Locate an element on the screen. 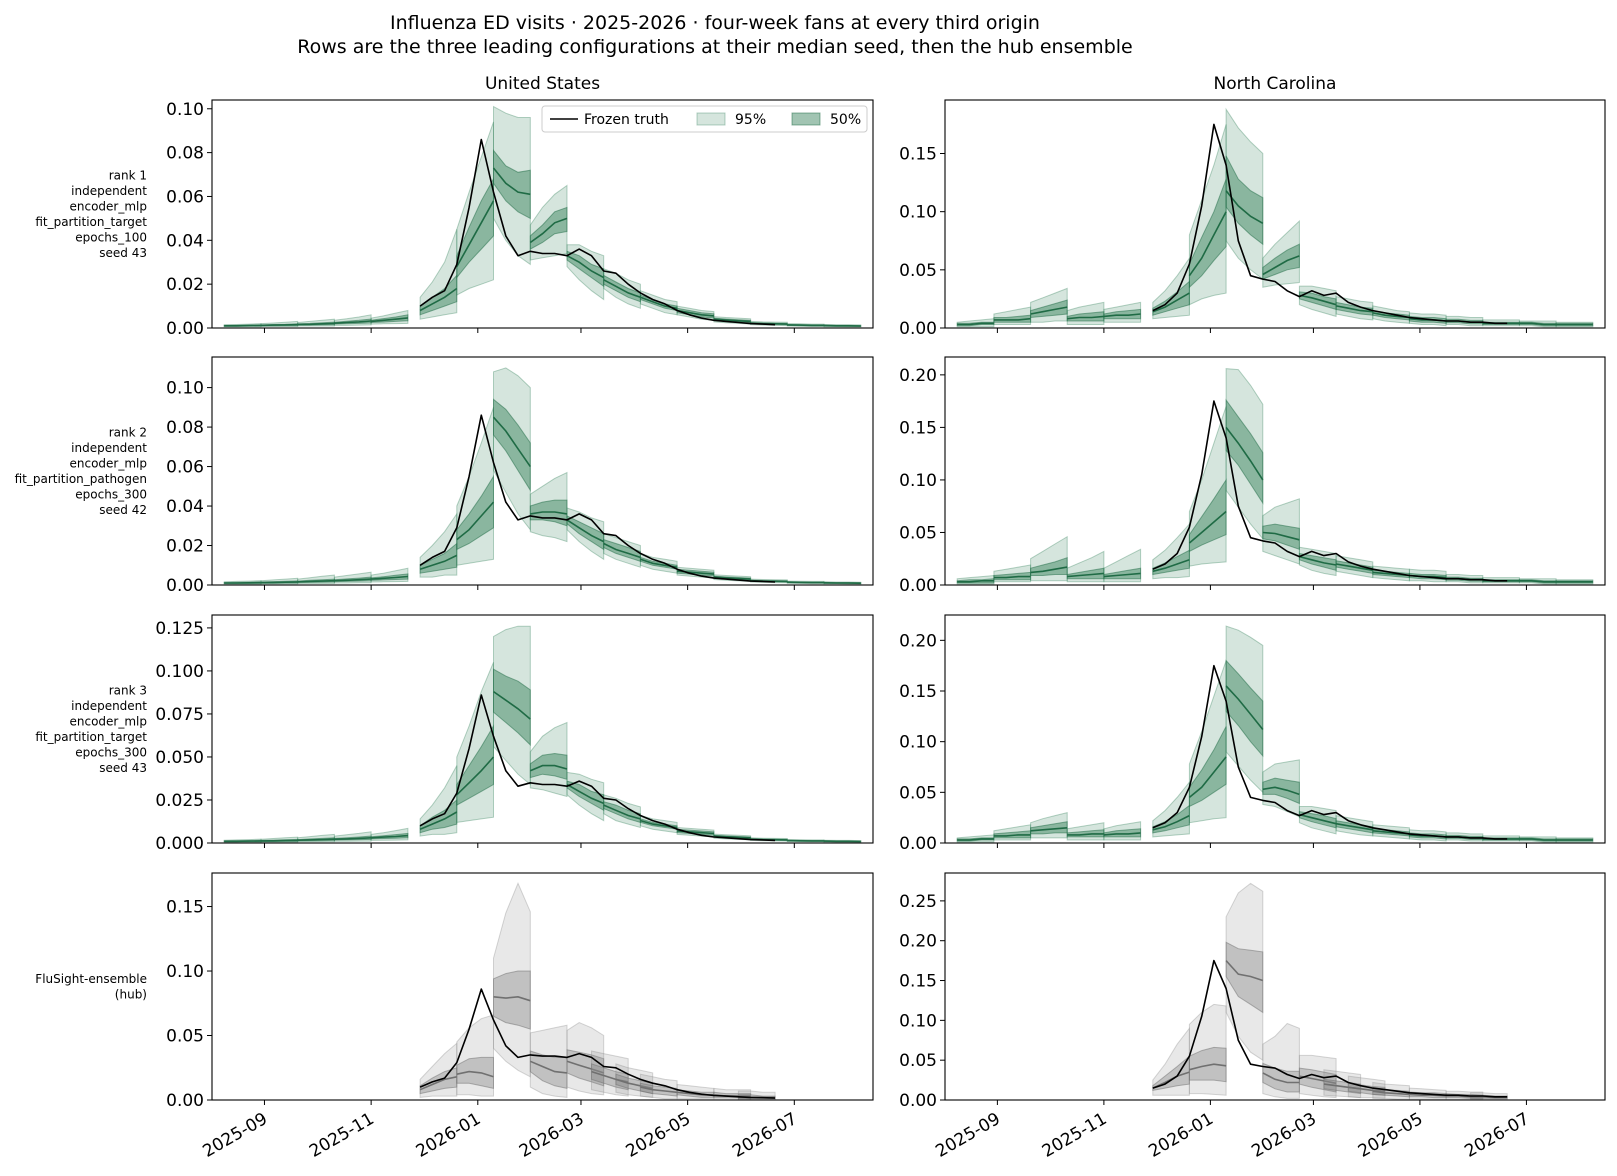 Image resolution: width=1617 pixels, height=1176 pixels. row-label-line: rank 1 is located at coordinates (128, 175).